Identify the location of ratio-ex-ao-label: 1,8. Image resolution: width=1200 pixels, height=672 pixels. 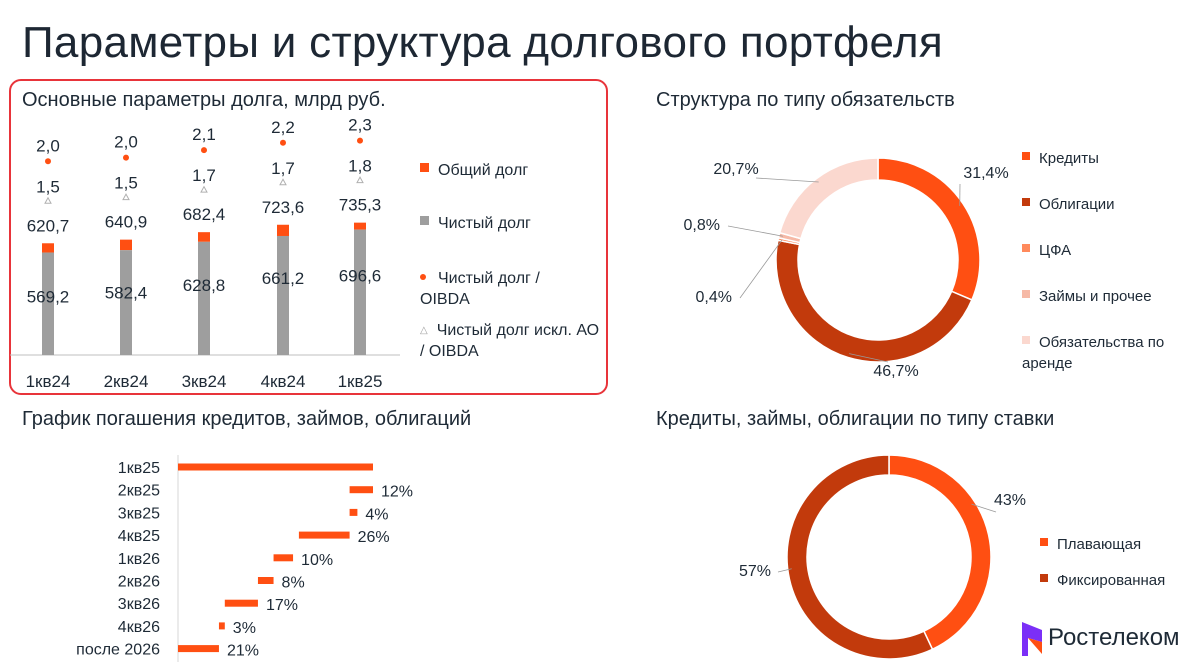
(360, 166).